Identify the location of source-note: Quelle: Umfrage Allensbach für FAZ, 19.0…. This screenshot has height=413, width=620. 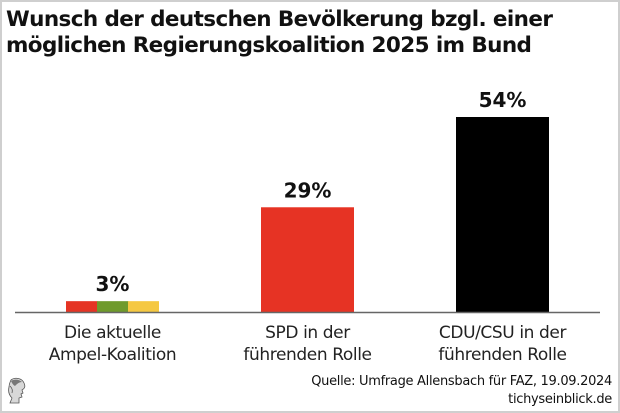
(461, 381).